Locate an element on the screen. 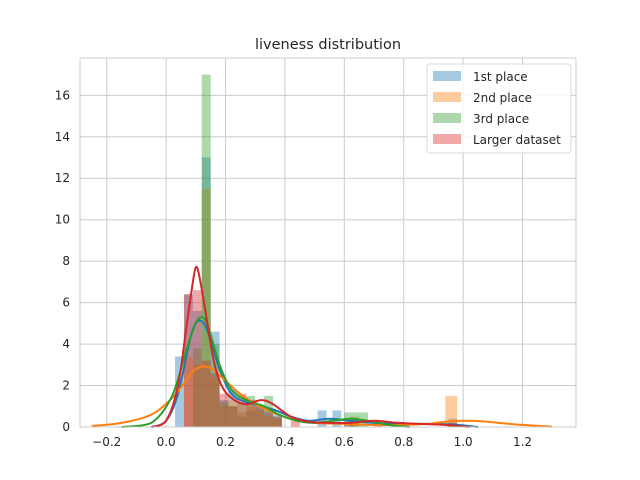  y-tick-label: 12 is located at coordinates (62, 178).